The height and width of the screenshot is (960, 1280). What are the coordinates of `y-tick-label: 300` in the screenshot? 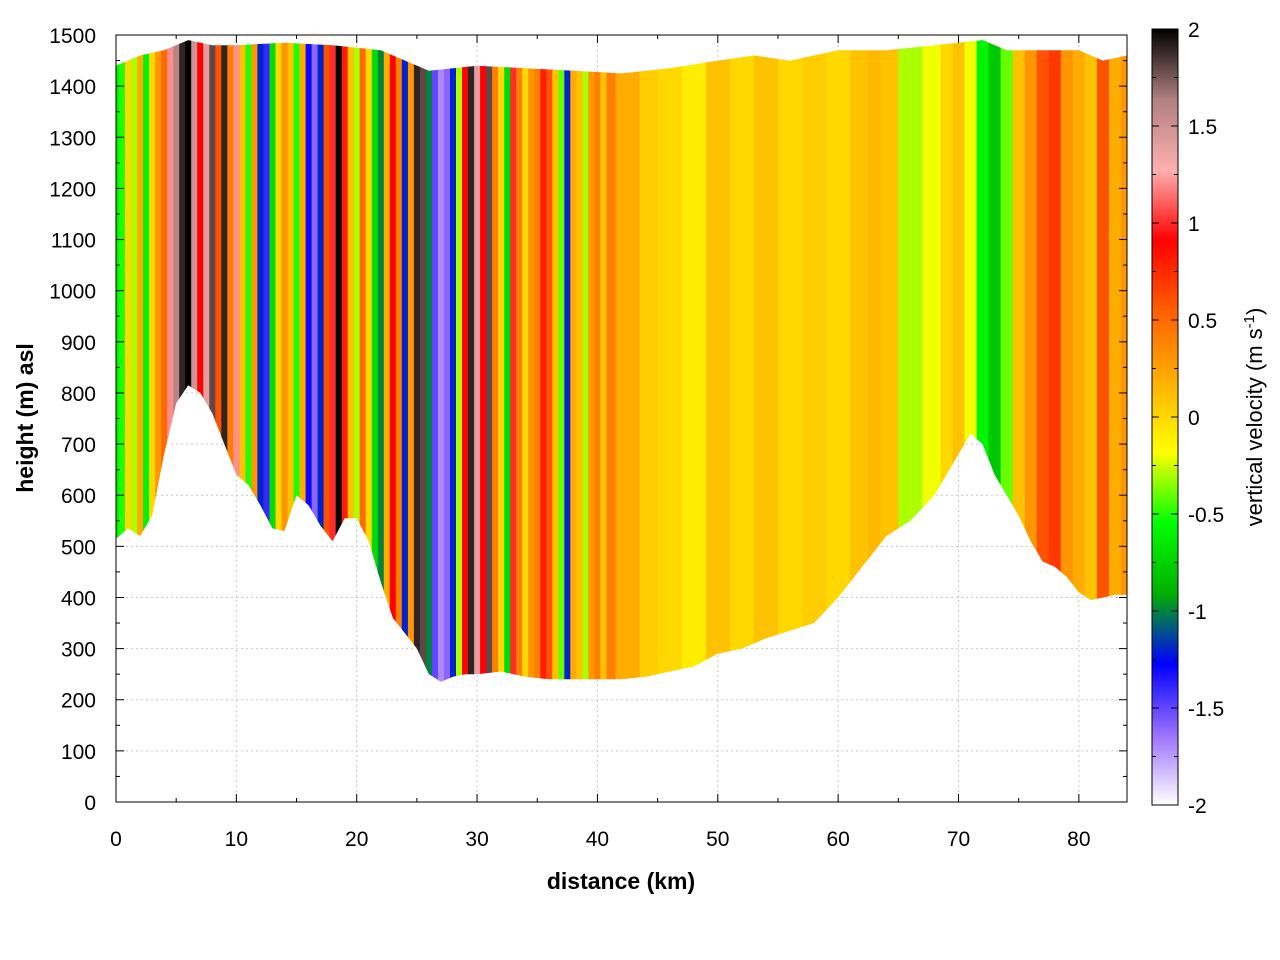 It's located at (78, 650).